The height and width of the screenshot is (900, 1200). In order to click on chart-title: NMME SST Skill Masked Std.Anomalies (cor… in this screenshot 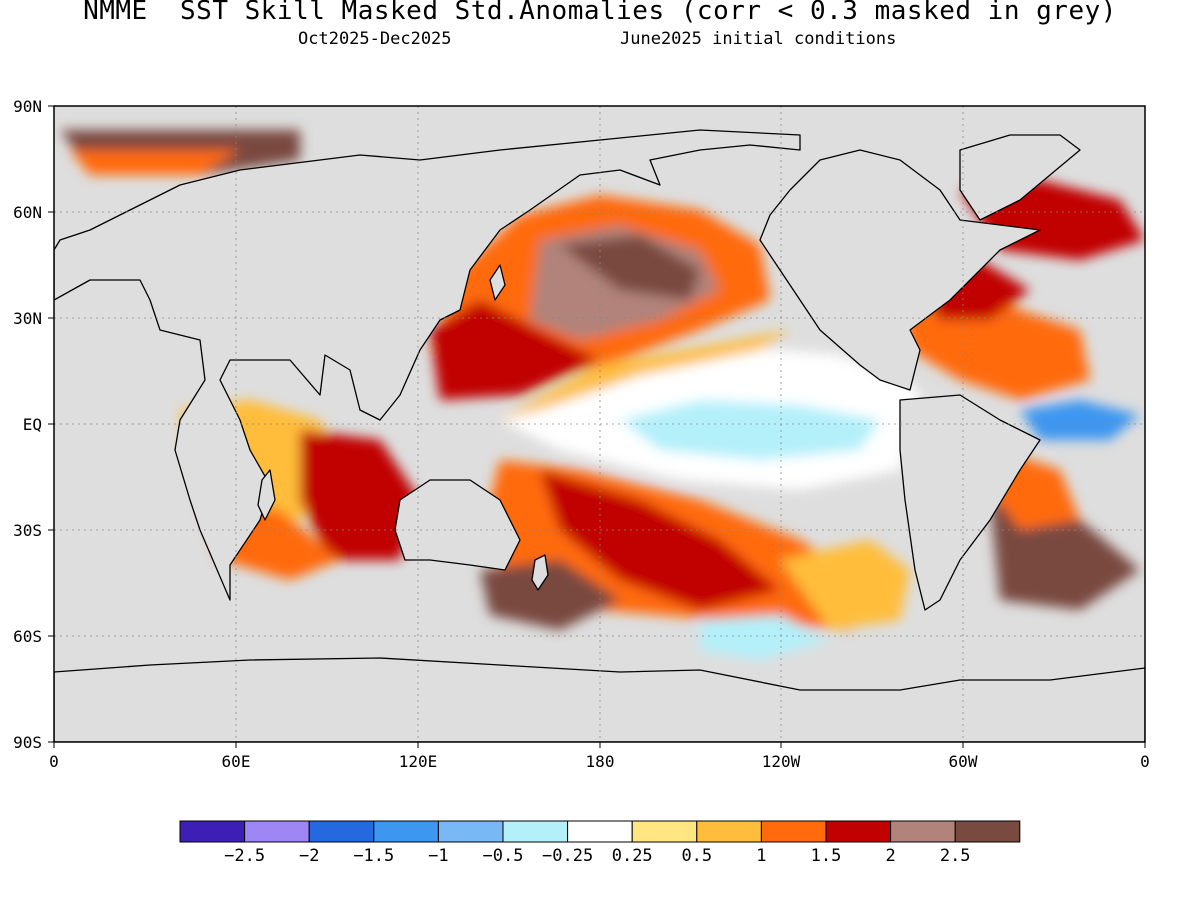, I will do `click(600, 13)`.